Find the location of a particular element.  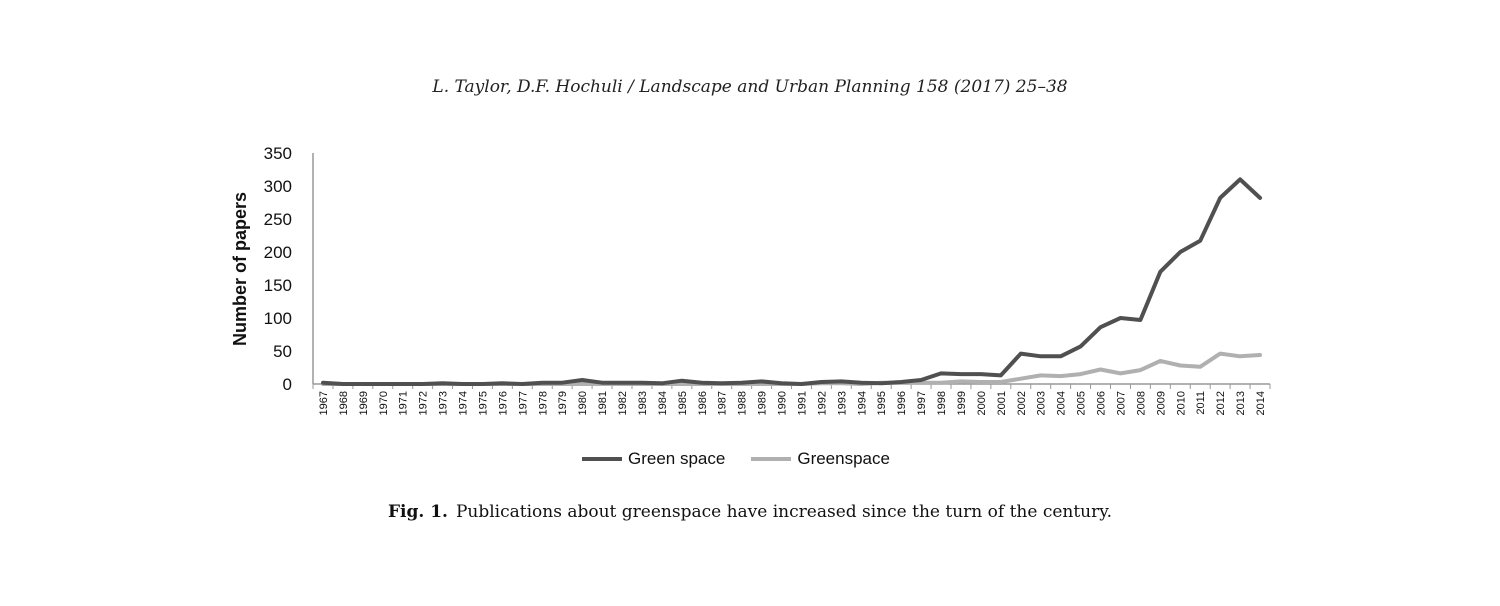

x-tick-label: 2007 is located at coordinates (1121, 403).